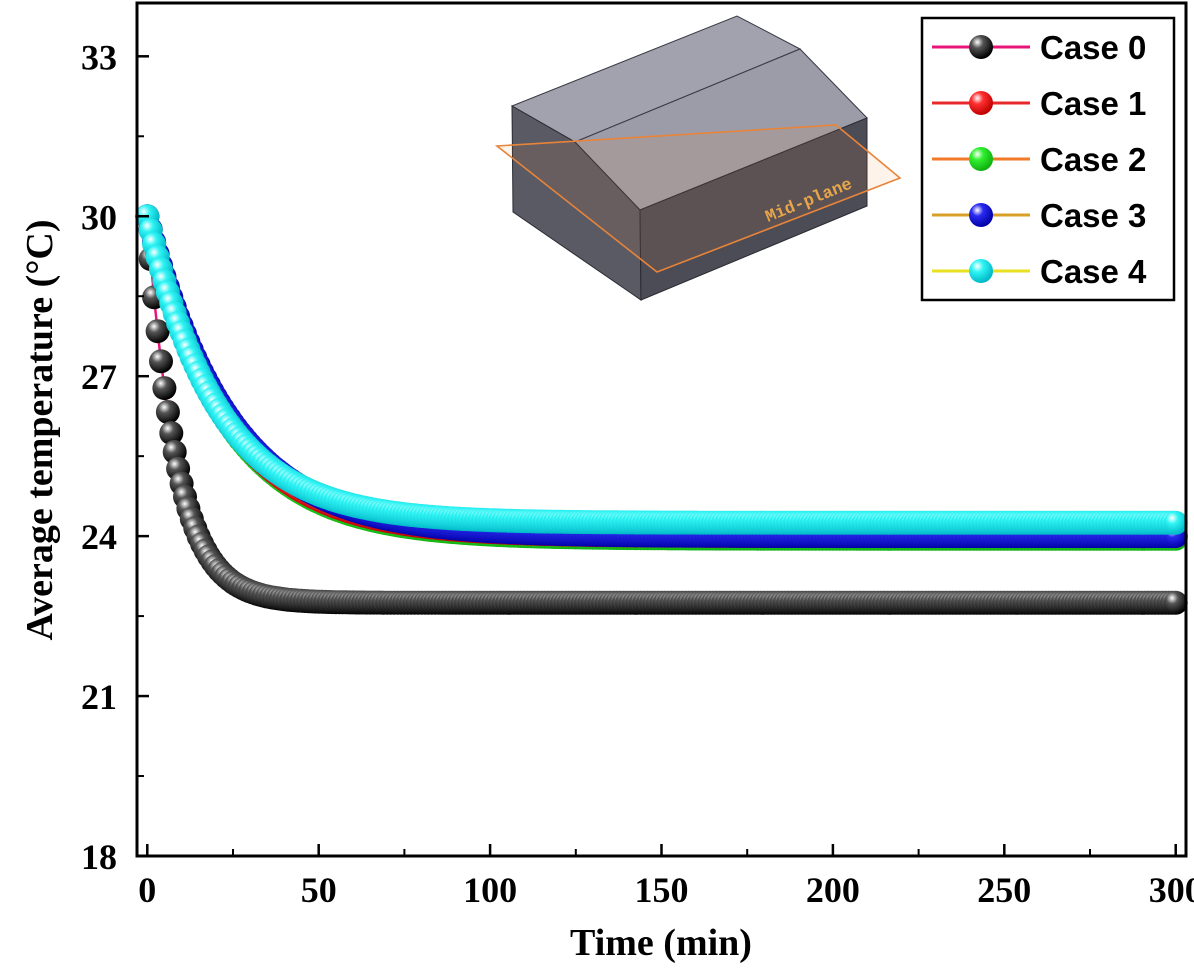 Image resolution: width=1194 pixels, height=972 pixels. What do you see at coordinates (115, 457) in the screenshot?
I see `y-axis: 18 21 24 27 30 33` at bounding box center [115, 457].